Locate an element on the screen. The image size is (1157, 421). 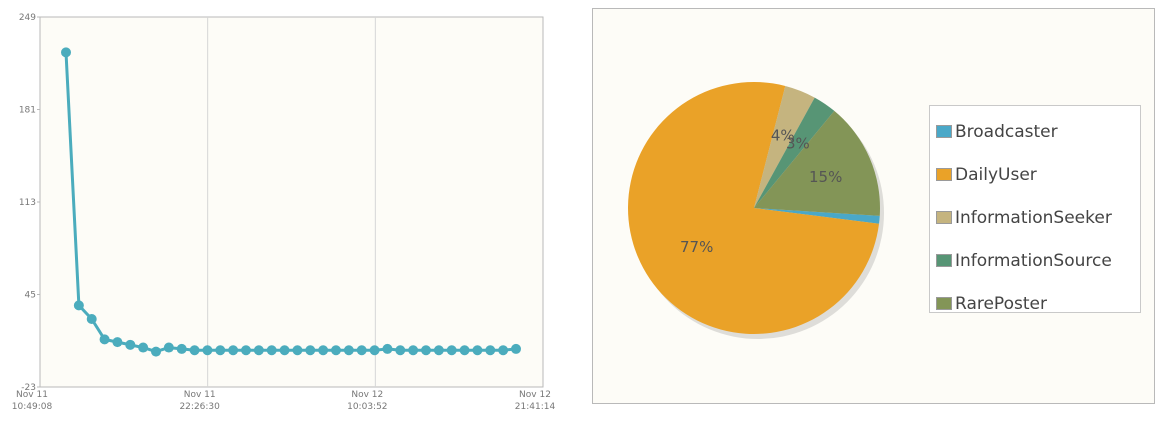
legend-label: DailyUser is located at coordinates (996, 174).